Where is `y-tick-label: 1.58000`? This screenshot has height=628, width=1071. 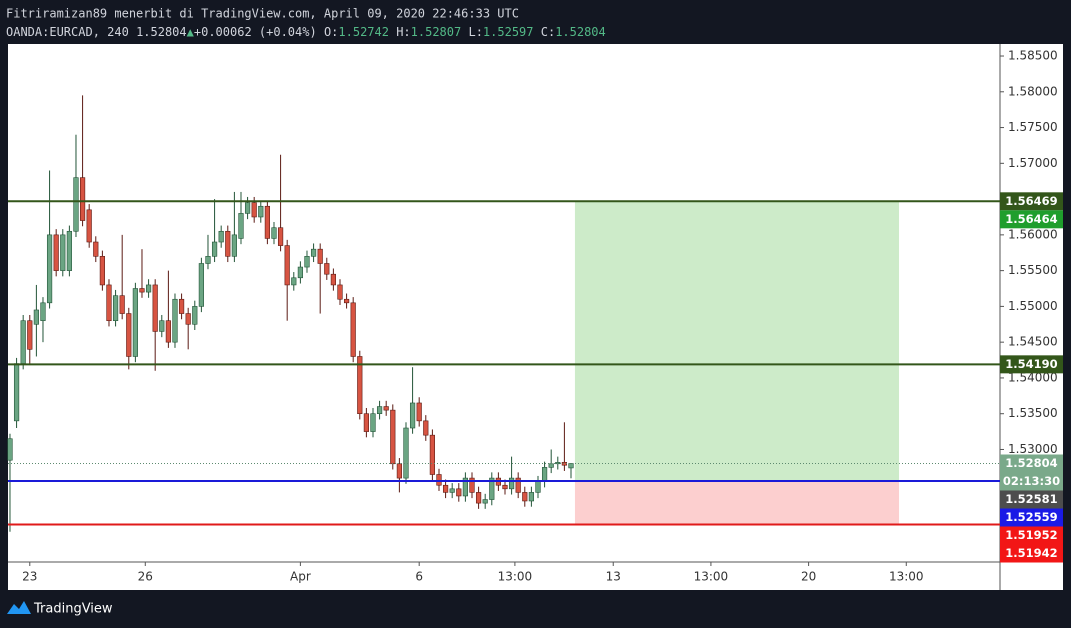 y-tick-label: 1.58000 is located at coordinates (1033, 91).